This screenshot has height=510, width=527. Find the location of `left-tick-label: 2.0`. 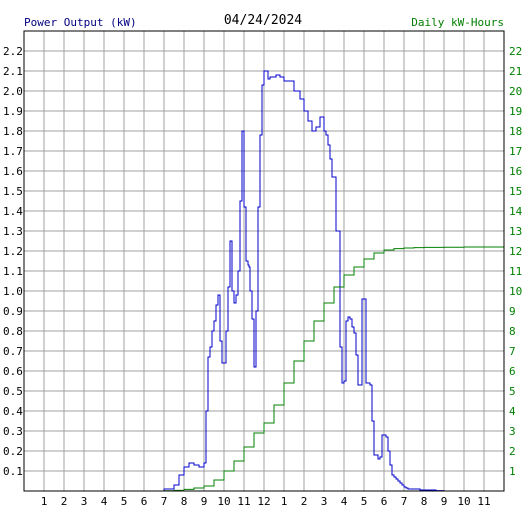

left-tick-label: 2.0 is located at coordinates (13, 91).